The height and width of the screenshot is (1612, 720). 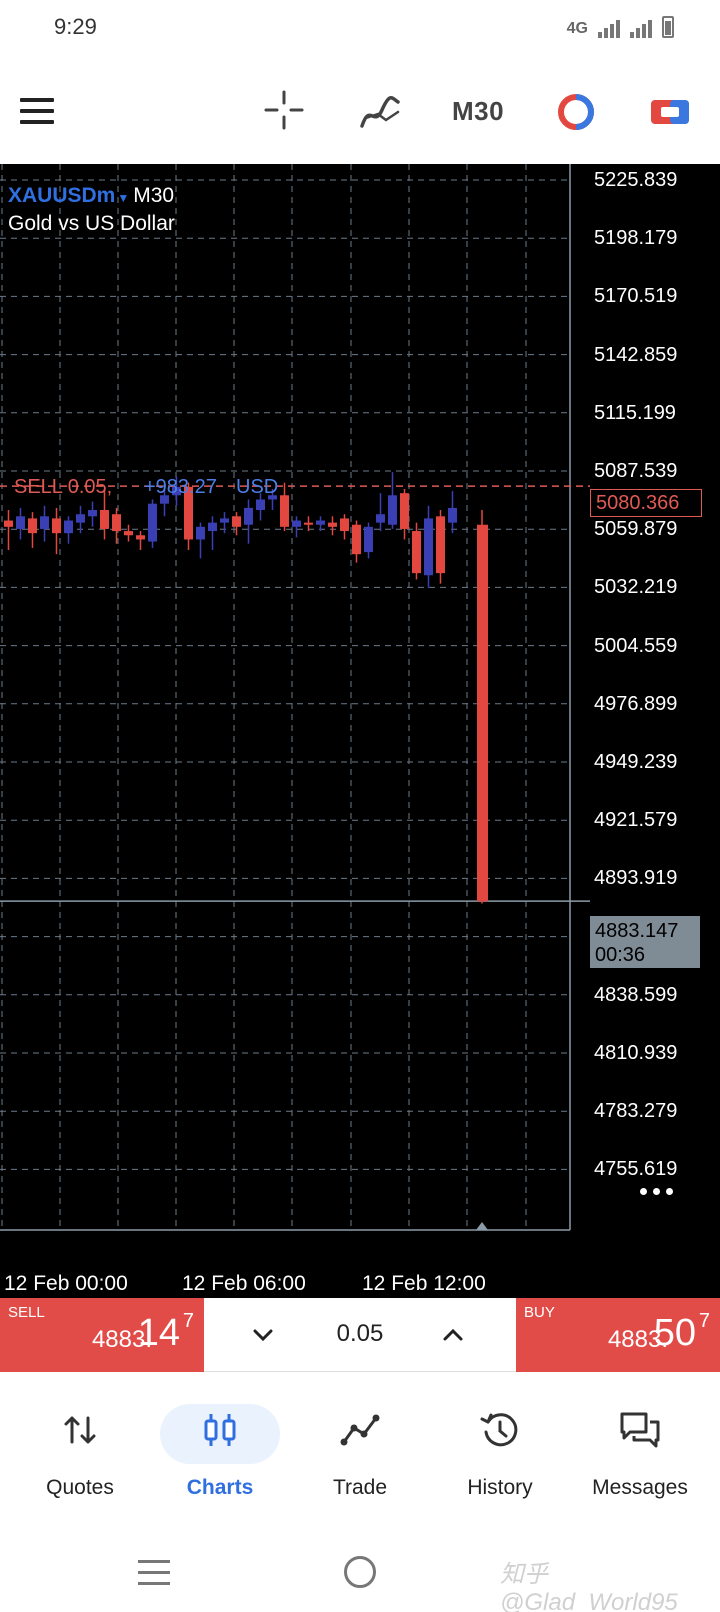 I want to click on recent-apps-icon, so click(x=154, y=1573).